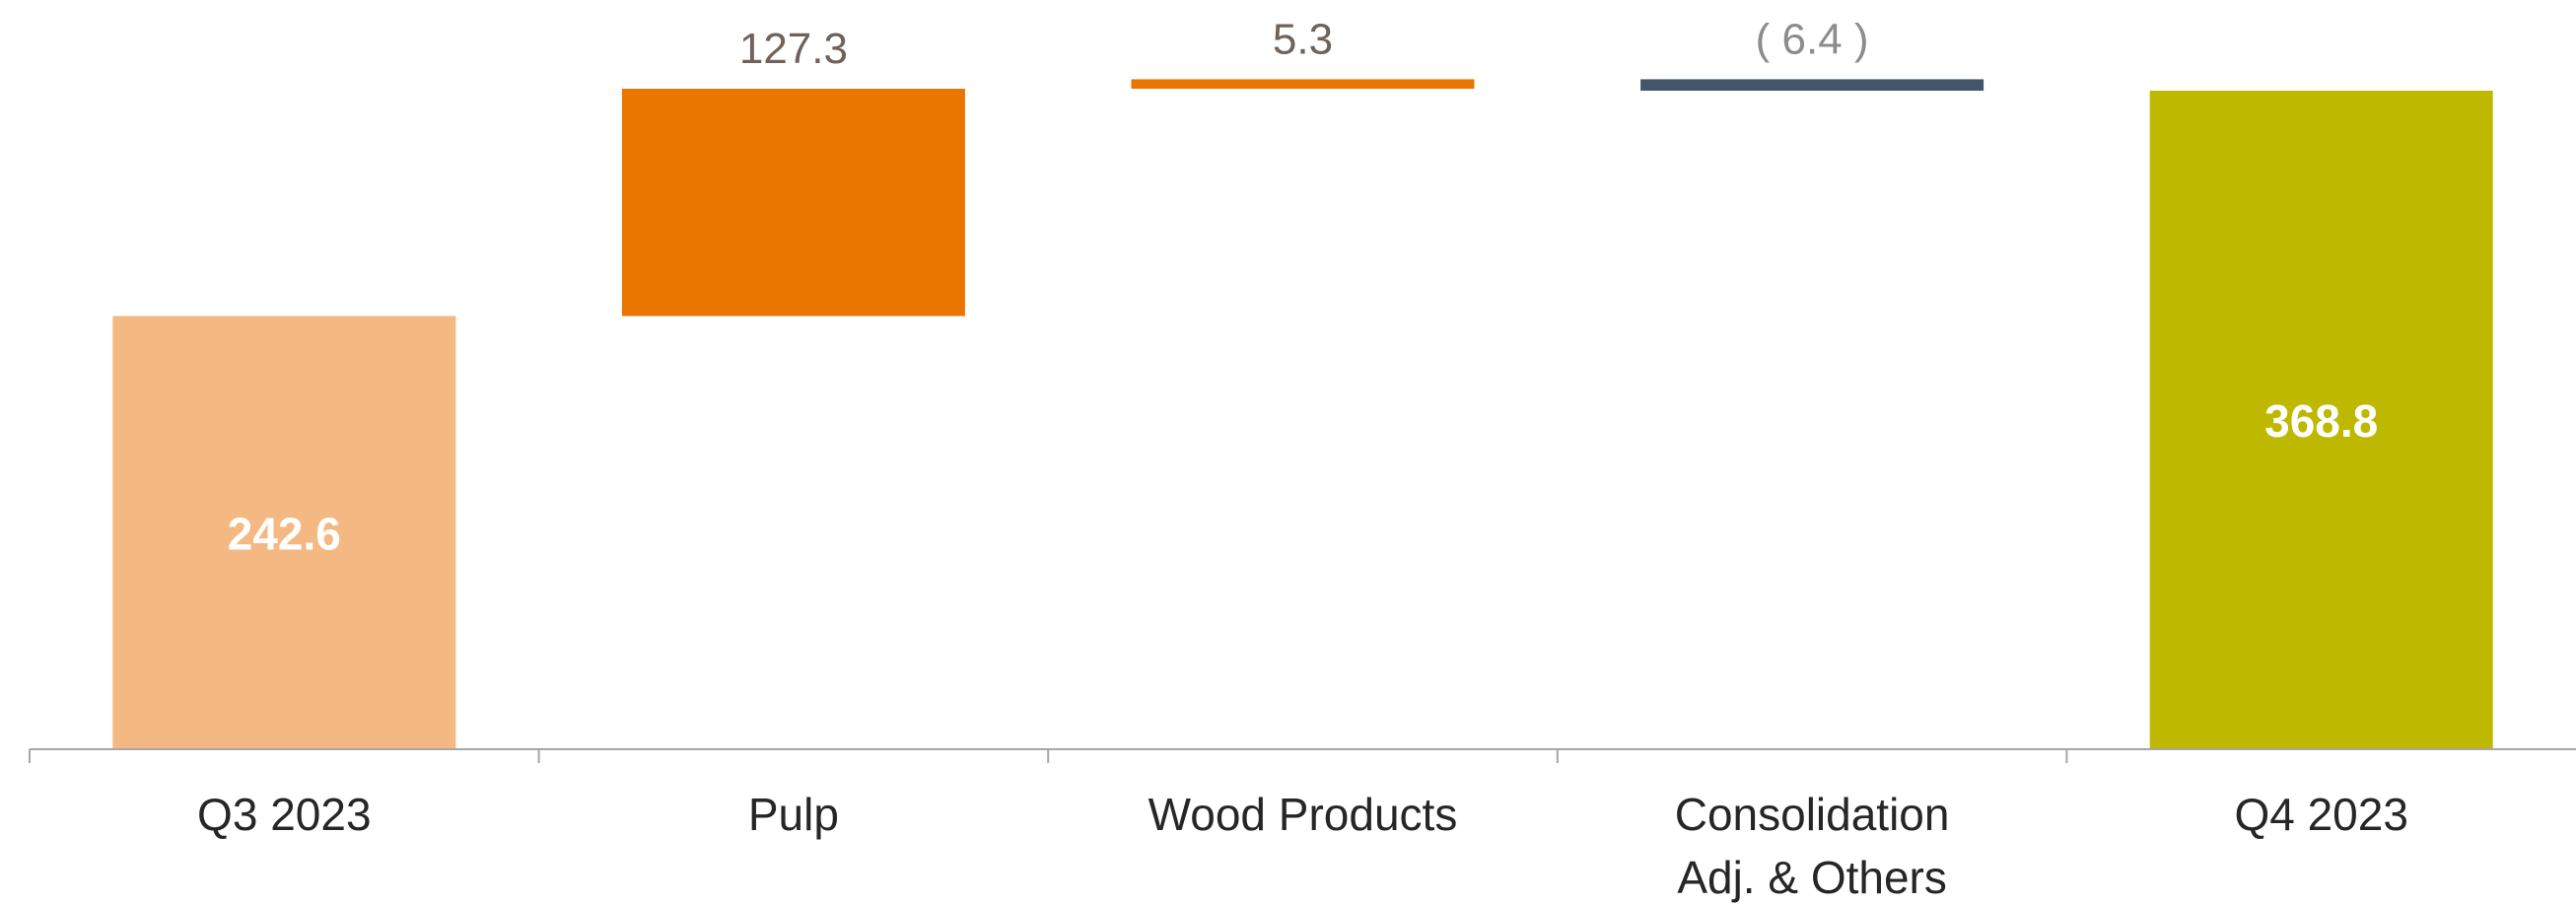 The image size is (2576, 904). I want to click on x-tick-label-line: Q3 2023, so click(284, 814).